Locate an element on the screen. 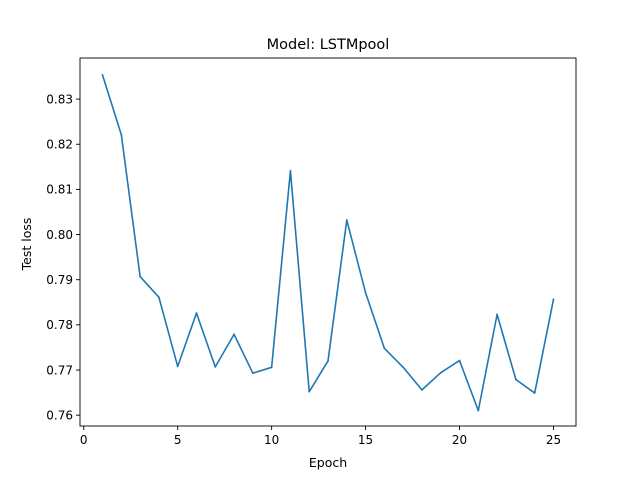  x-tick-label: 15 is located at coordinates (365, 440).